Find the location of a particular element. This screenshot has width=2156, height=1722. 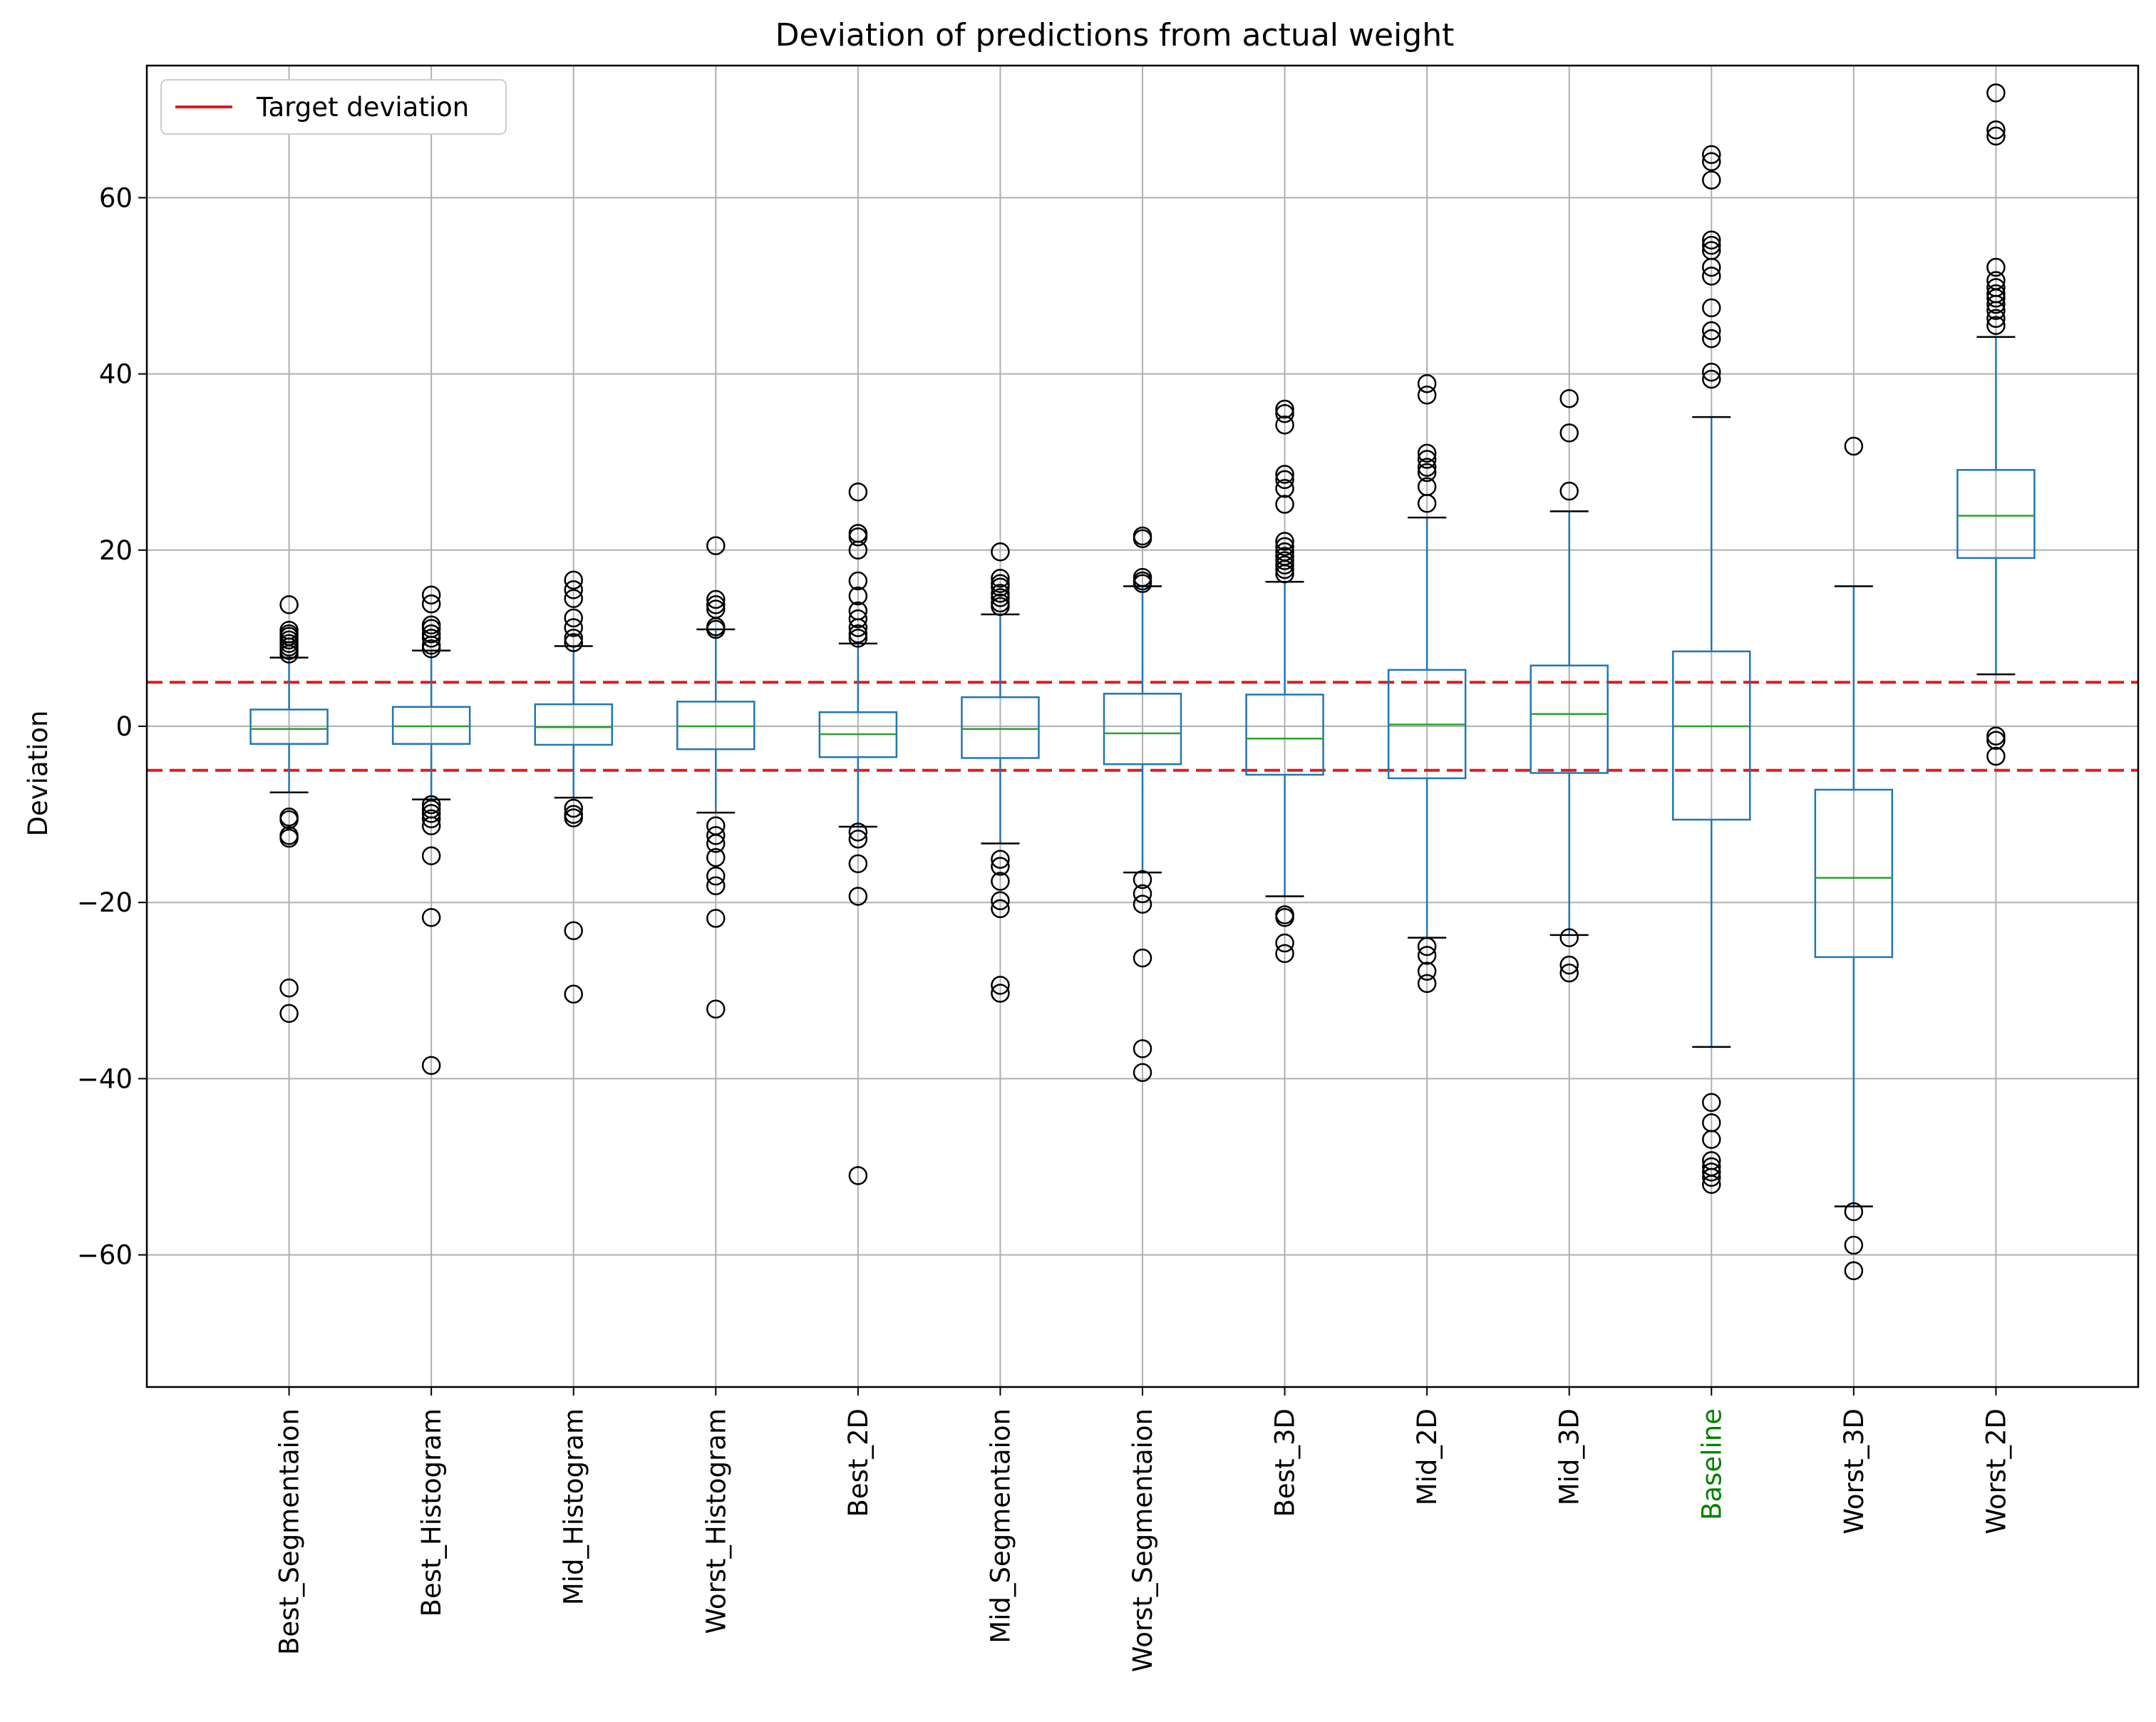

x-tick-label: Worst_Segmentaion is located at coordinates (1143, 1540).